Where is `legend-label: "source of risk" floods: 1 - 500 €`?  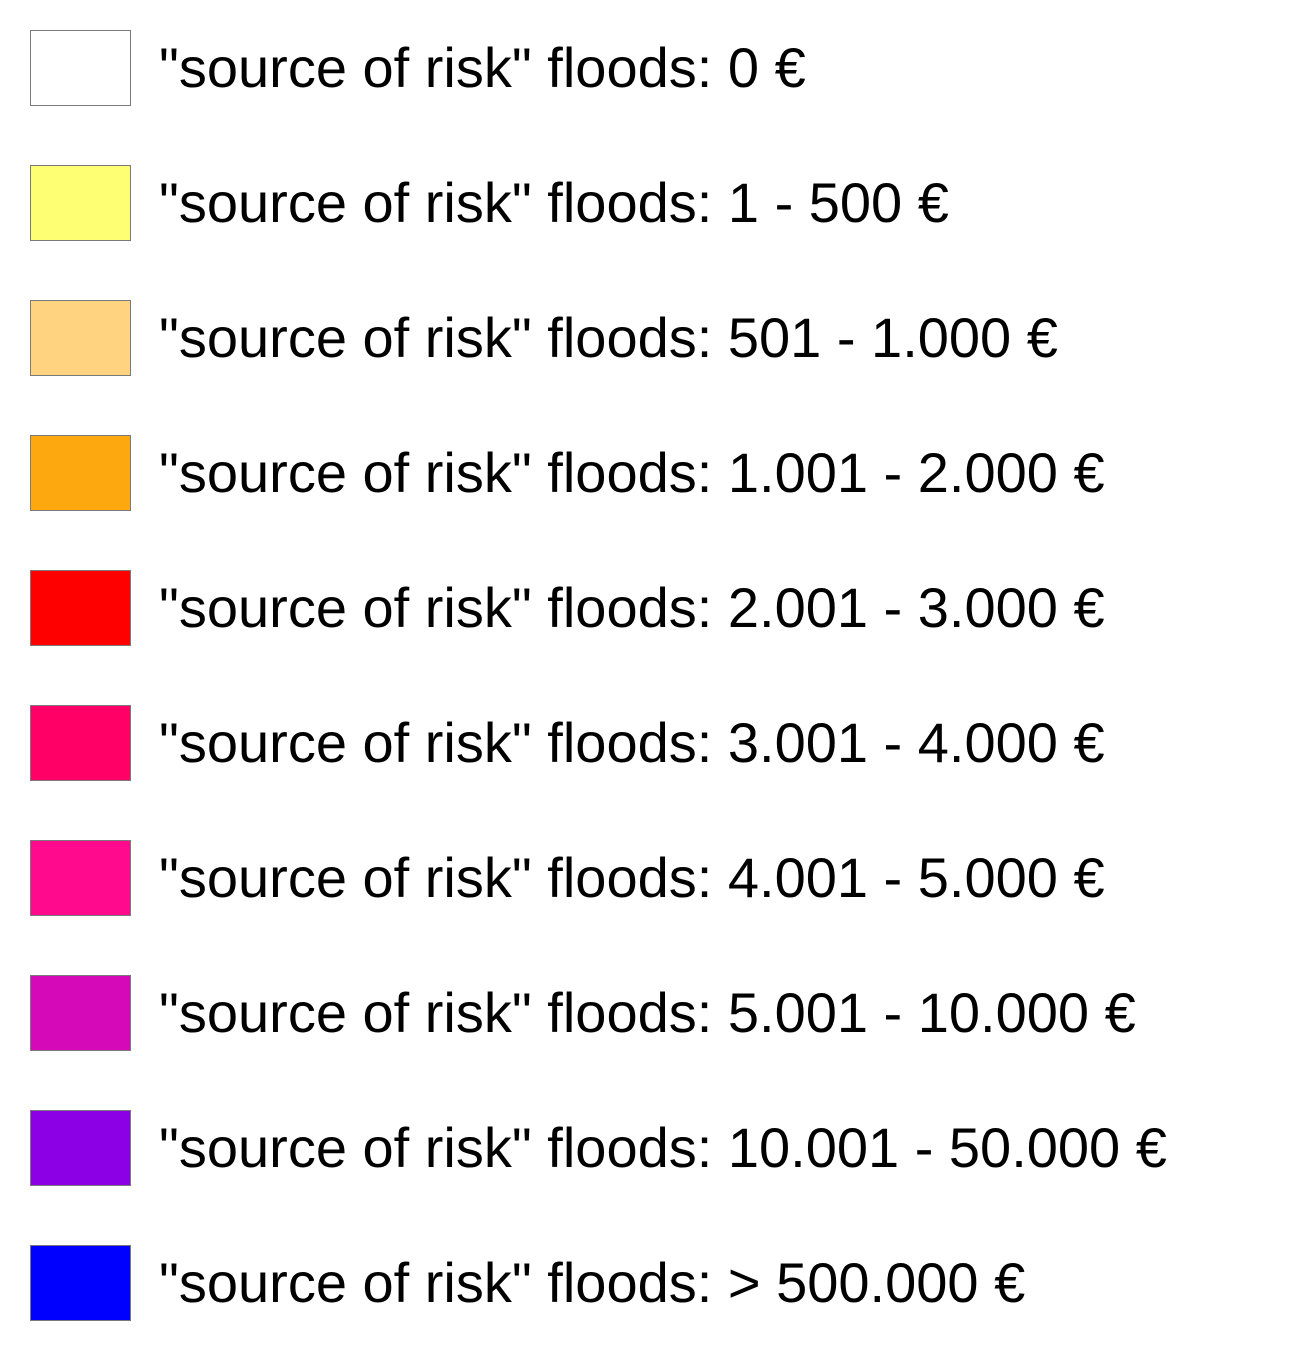 legend-label: "source of risk" floods: 1 - 500 € is located at coordinates (554, 202).